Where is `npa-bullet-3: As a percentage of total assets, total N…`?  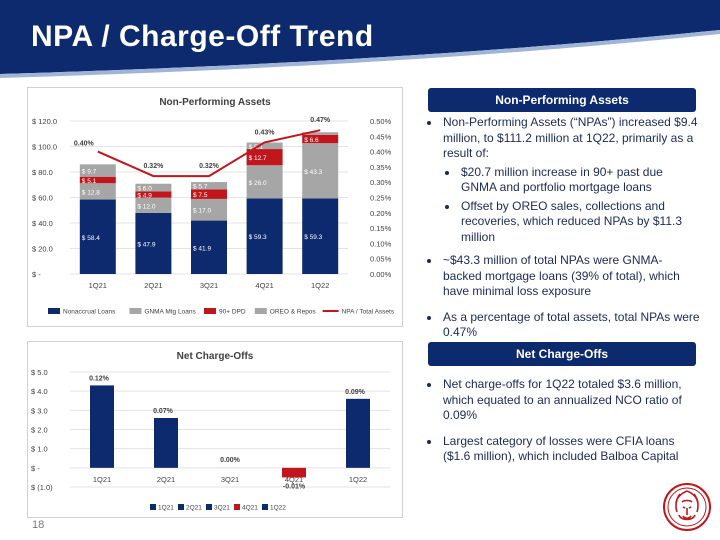 npa-bullet-3: As a percentage of total assets, total N… is located at coordinates (570, 325).